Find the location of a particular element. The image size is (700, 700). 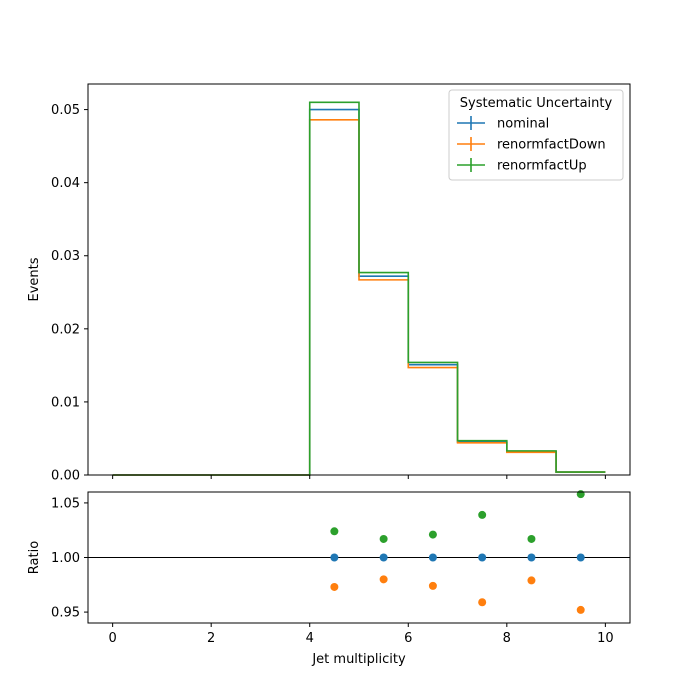

ratio-x-tick-label: 8 is located at coordinates (507, 638).